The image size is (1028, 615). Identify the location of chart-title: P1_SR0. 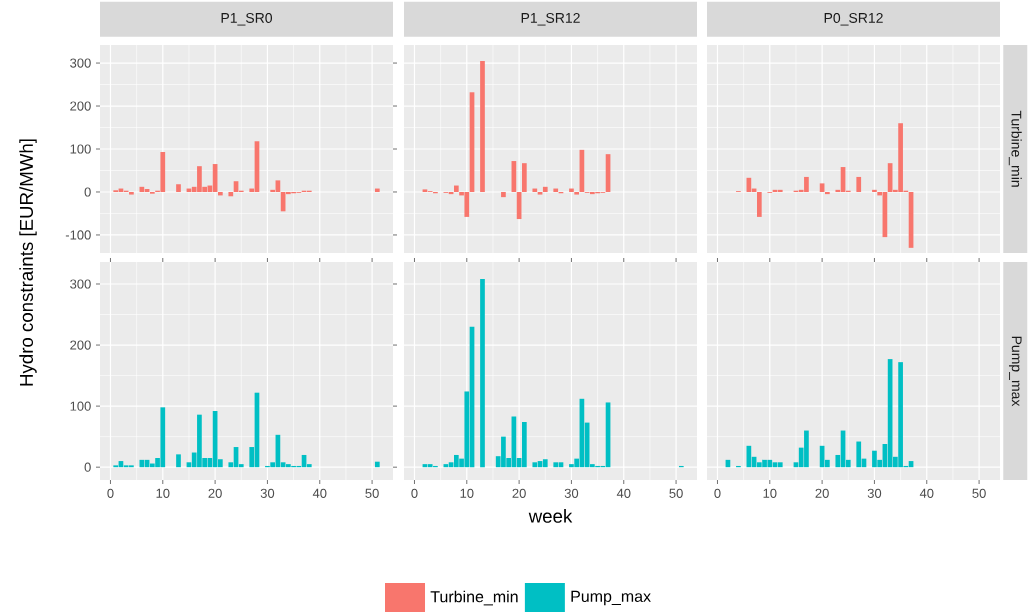
(247, 19).